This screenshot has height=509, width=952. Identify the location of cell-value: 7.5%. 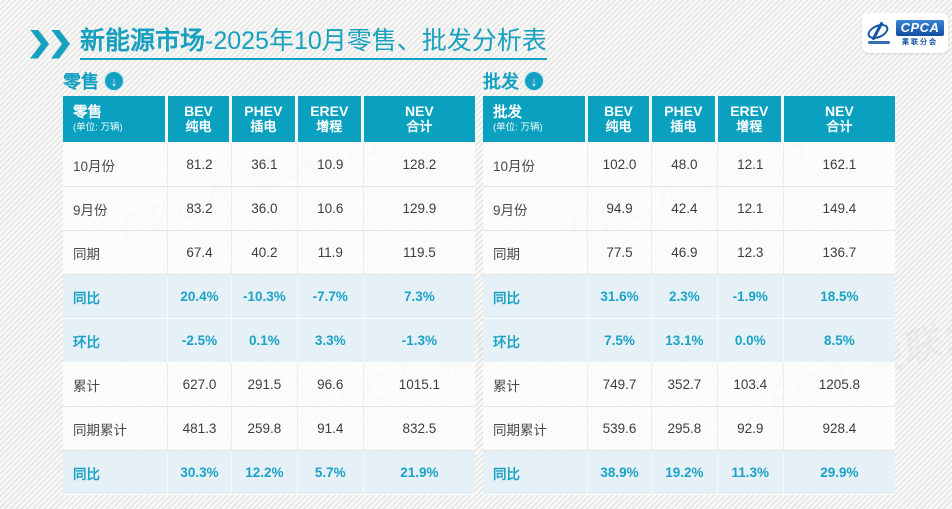
(620, 341).